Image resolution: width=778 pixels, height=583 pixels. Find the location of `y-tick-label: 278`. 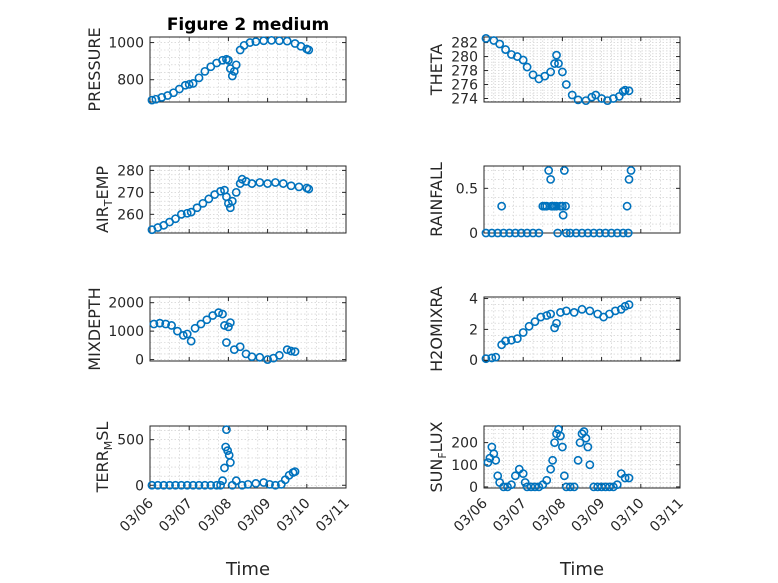

y-tick-label: 278 is located at coordinates (464, 72).